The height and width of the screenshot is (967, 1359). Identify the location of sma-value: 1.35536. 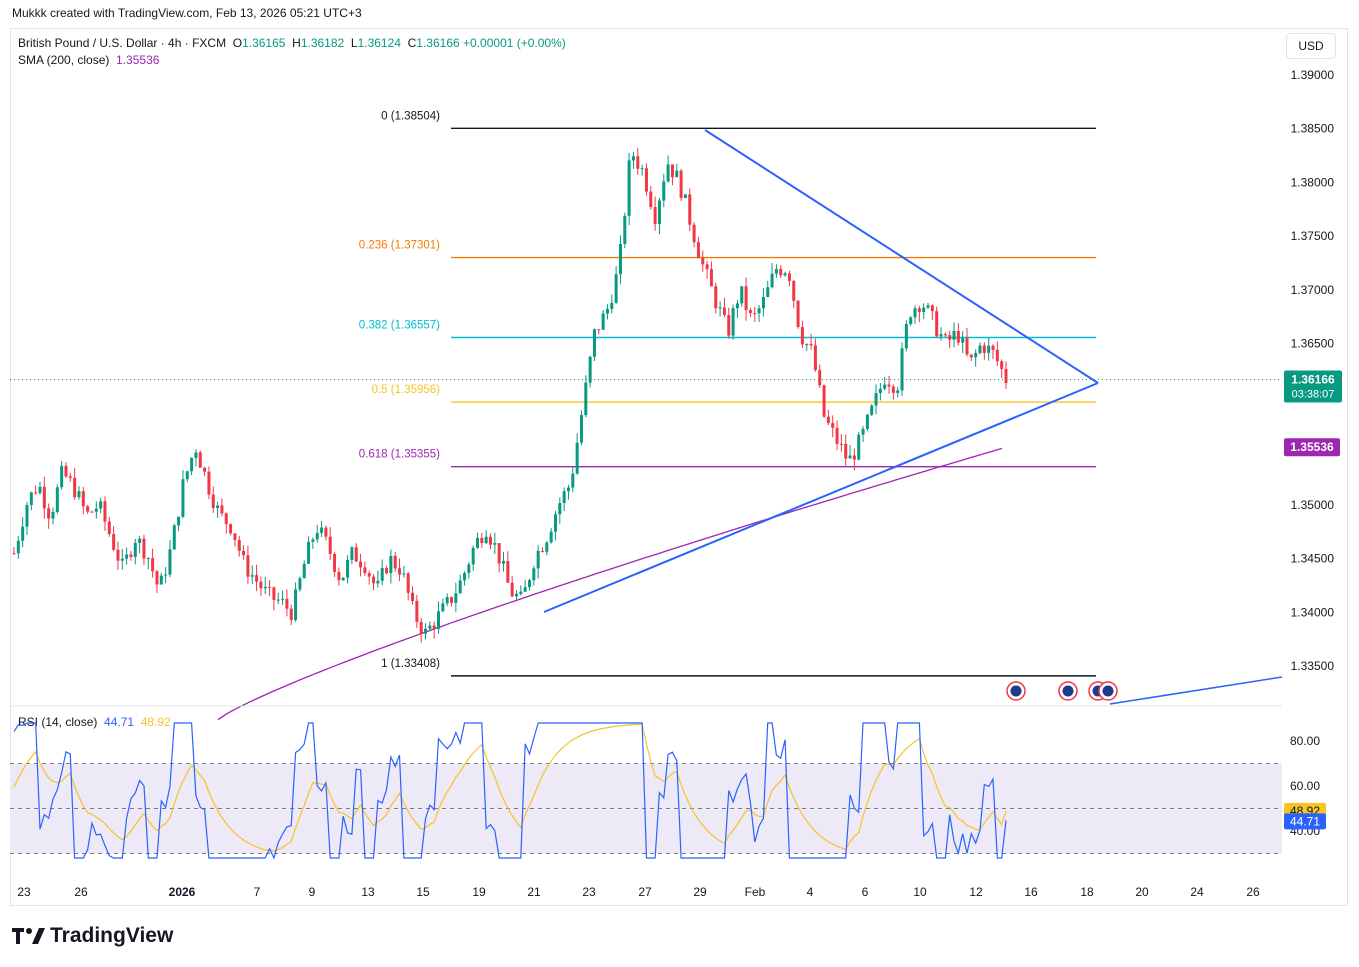
(138, 60).